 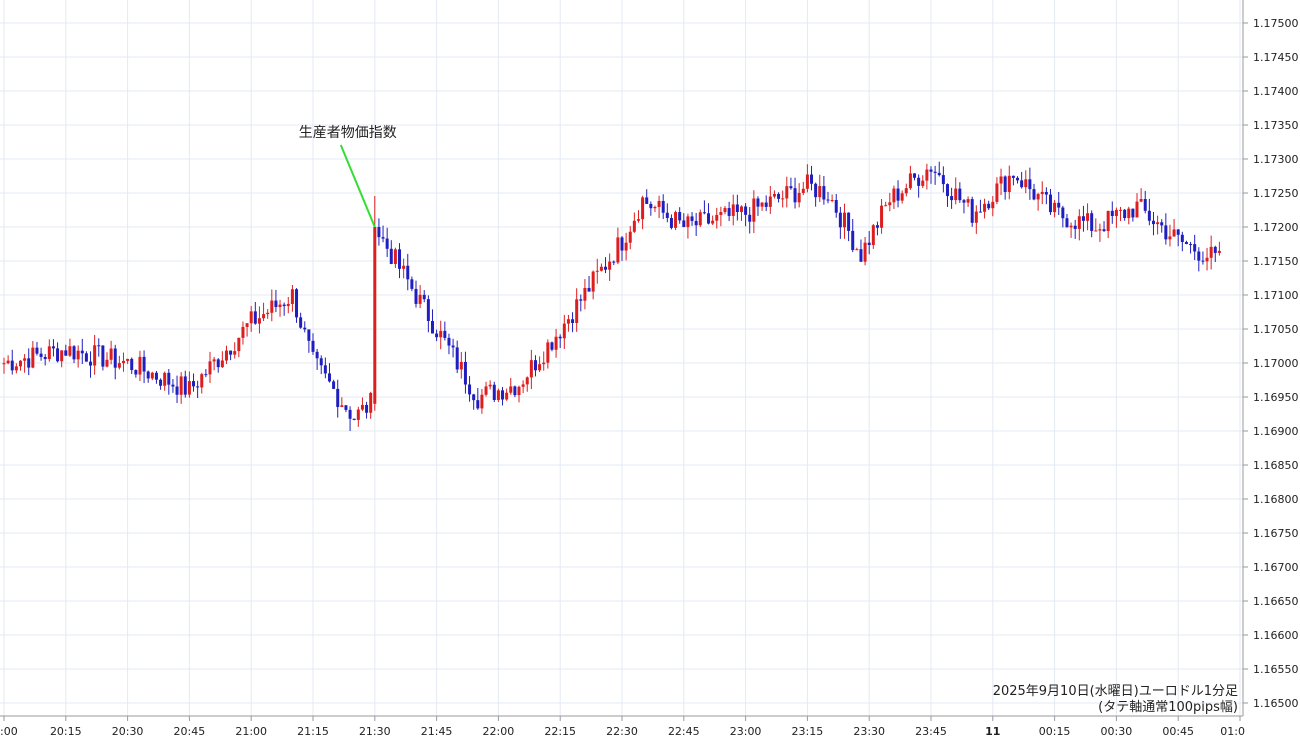 I want to click on y-tick-label: 1.16650, so click(x=1276, y=601).